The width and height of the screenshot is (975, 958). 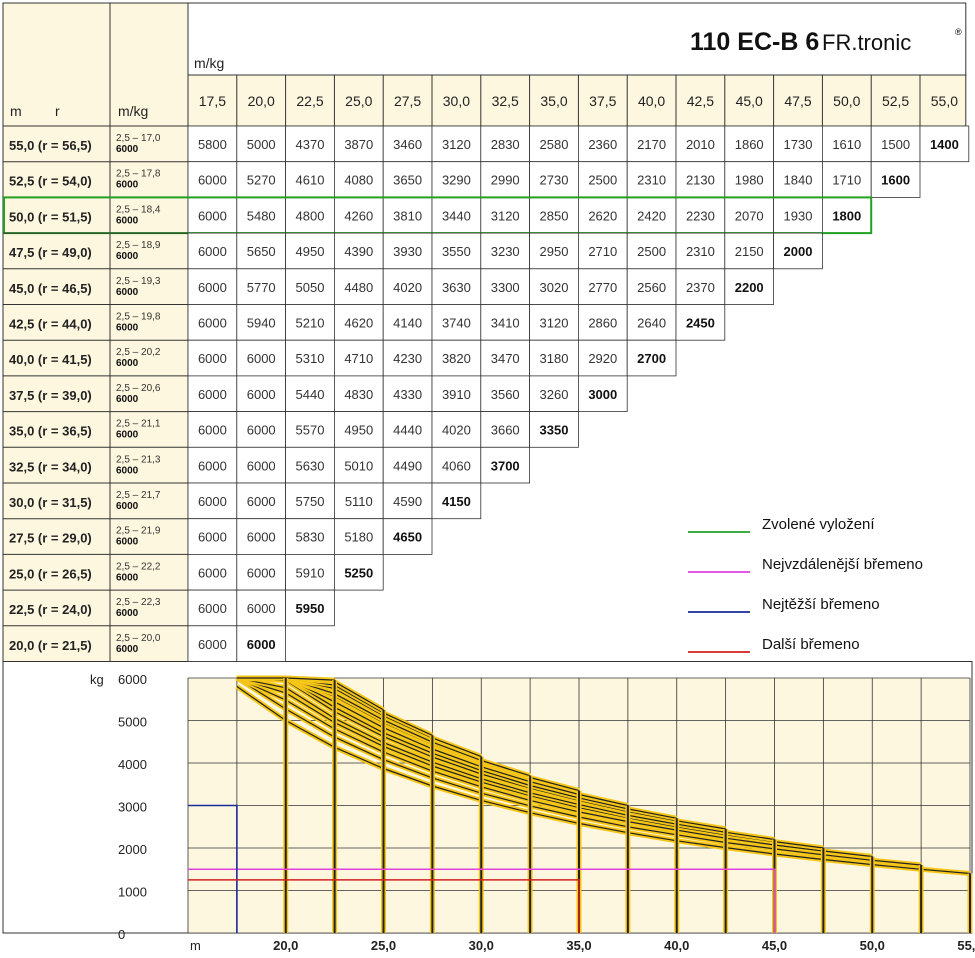 What do you see at coordinates (602, 251) in the screenshot?
I see `cell-value: 2710` at bounding box center [602, 251].